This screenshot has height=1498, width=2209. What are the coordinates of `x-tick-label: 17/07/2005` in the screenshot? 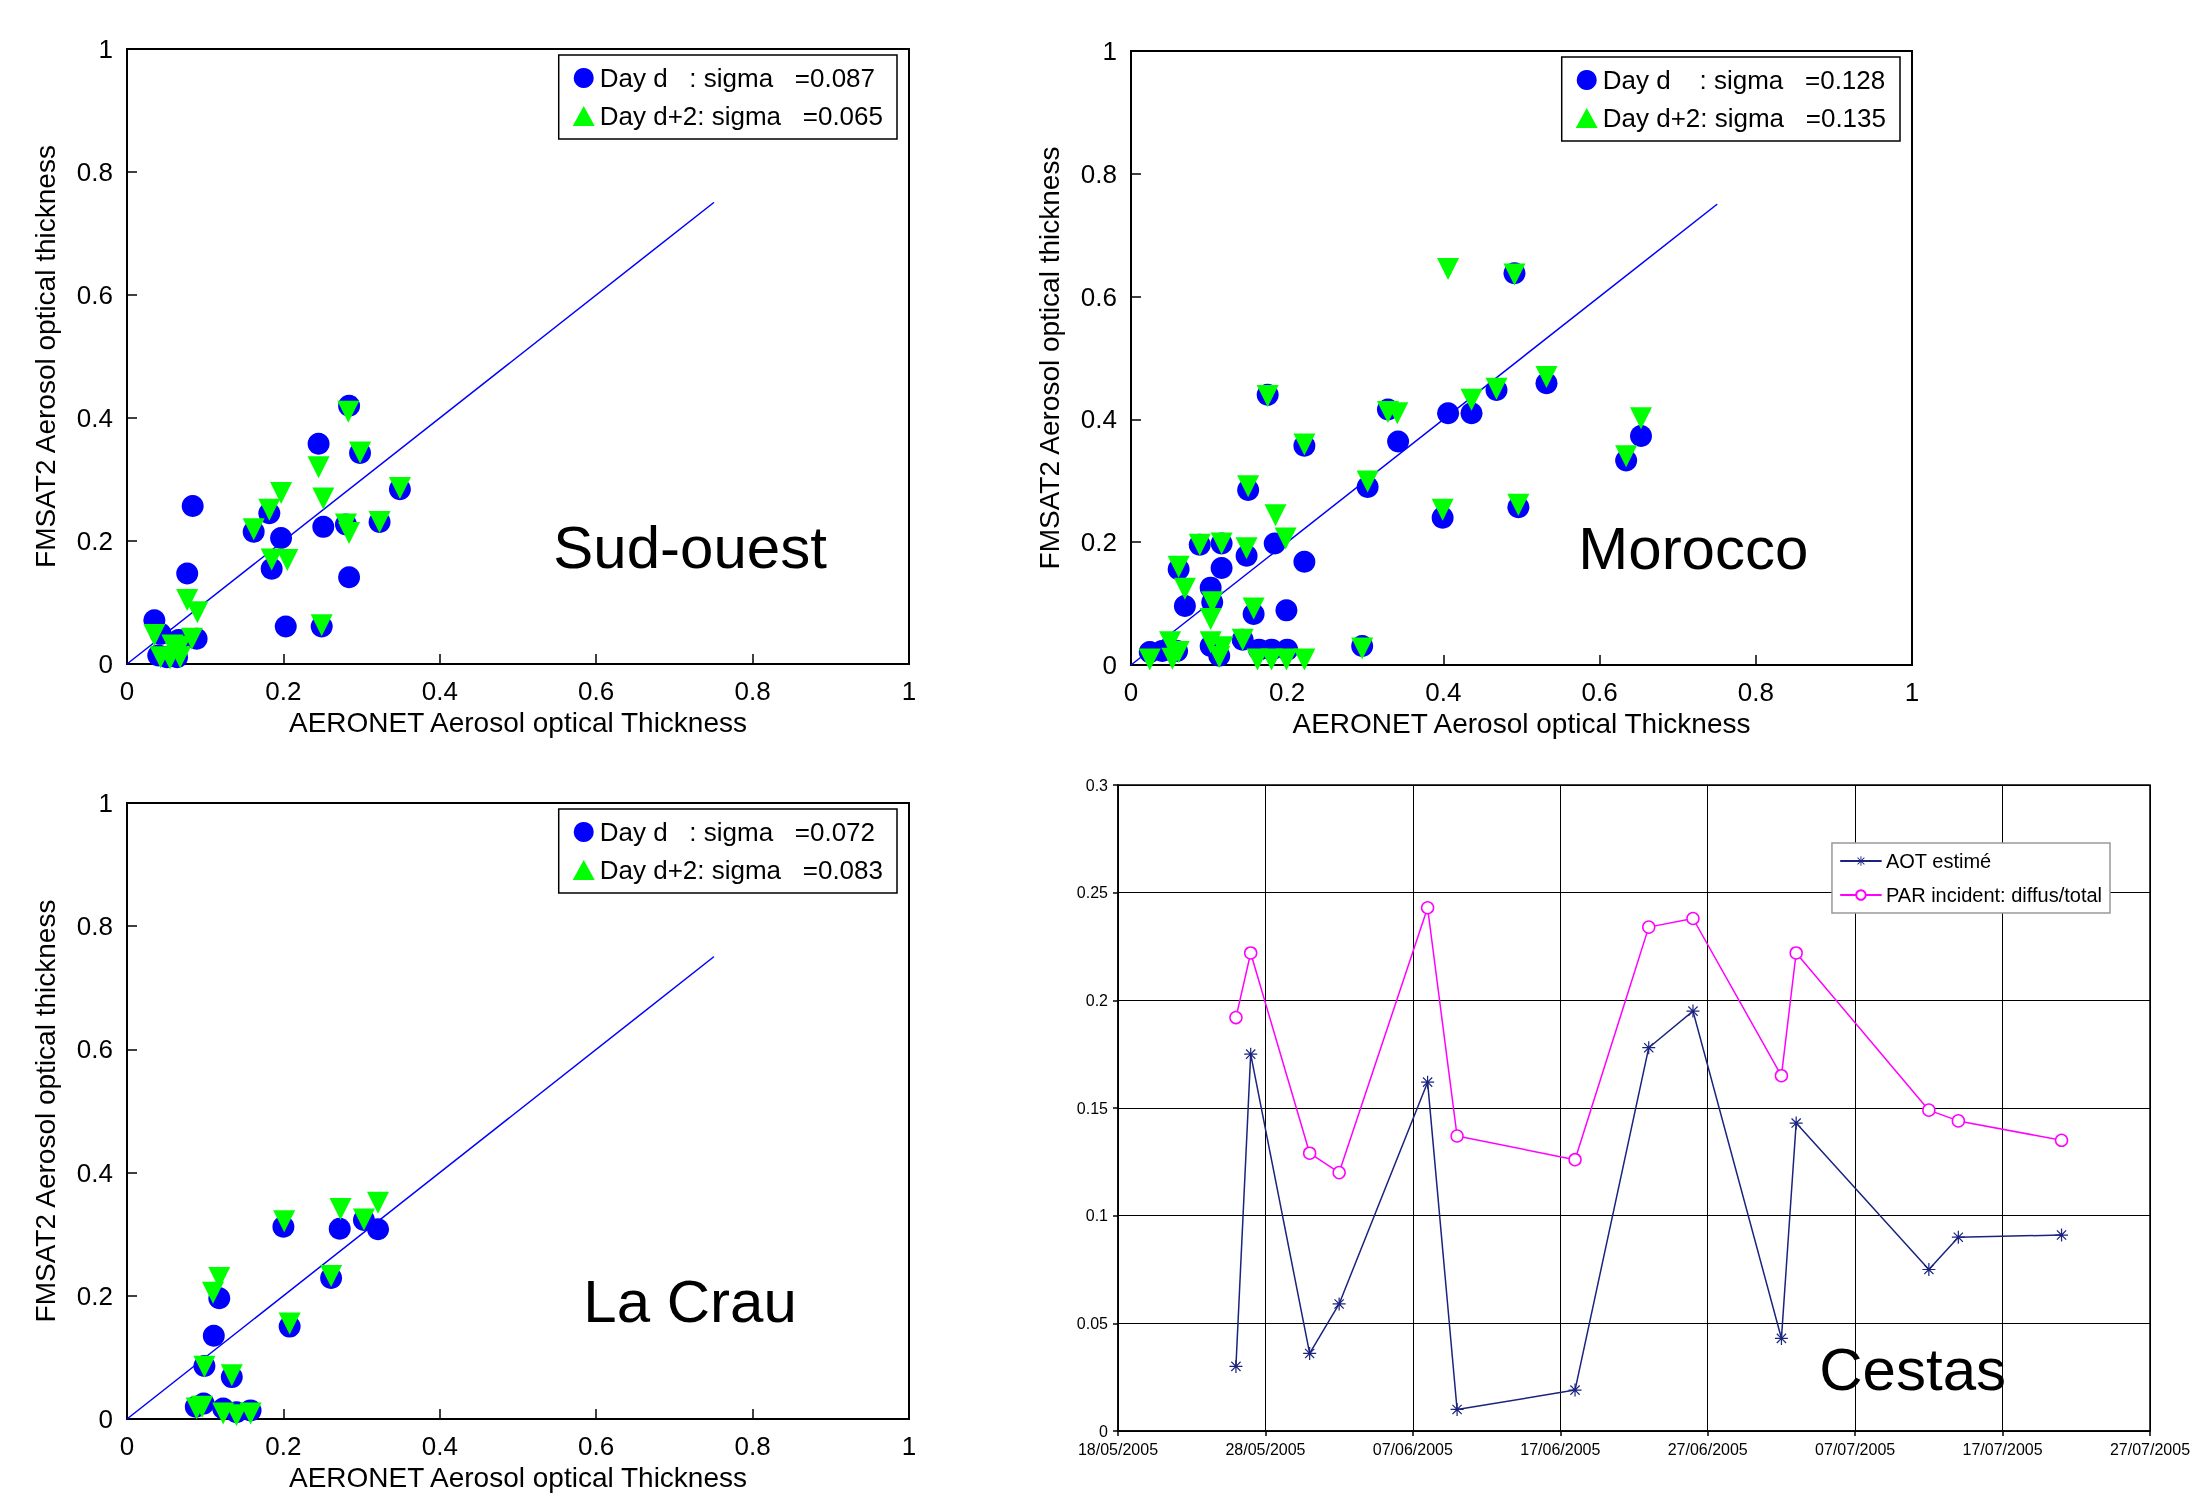 It's located at (2002, 1449).